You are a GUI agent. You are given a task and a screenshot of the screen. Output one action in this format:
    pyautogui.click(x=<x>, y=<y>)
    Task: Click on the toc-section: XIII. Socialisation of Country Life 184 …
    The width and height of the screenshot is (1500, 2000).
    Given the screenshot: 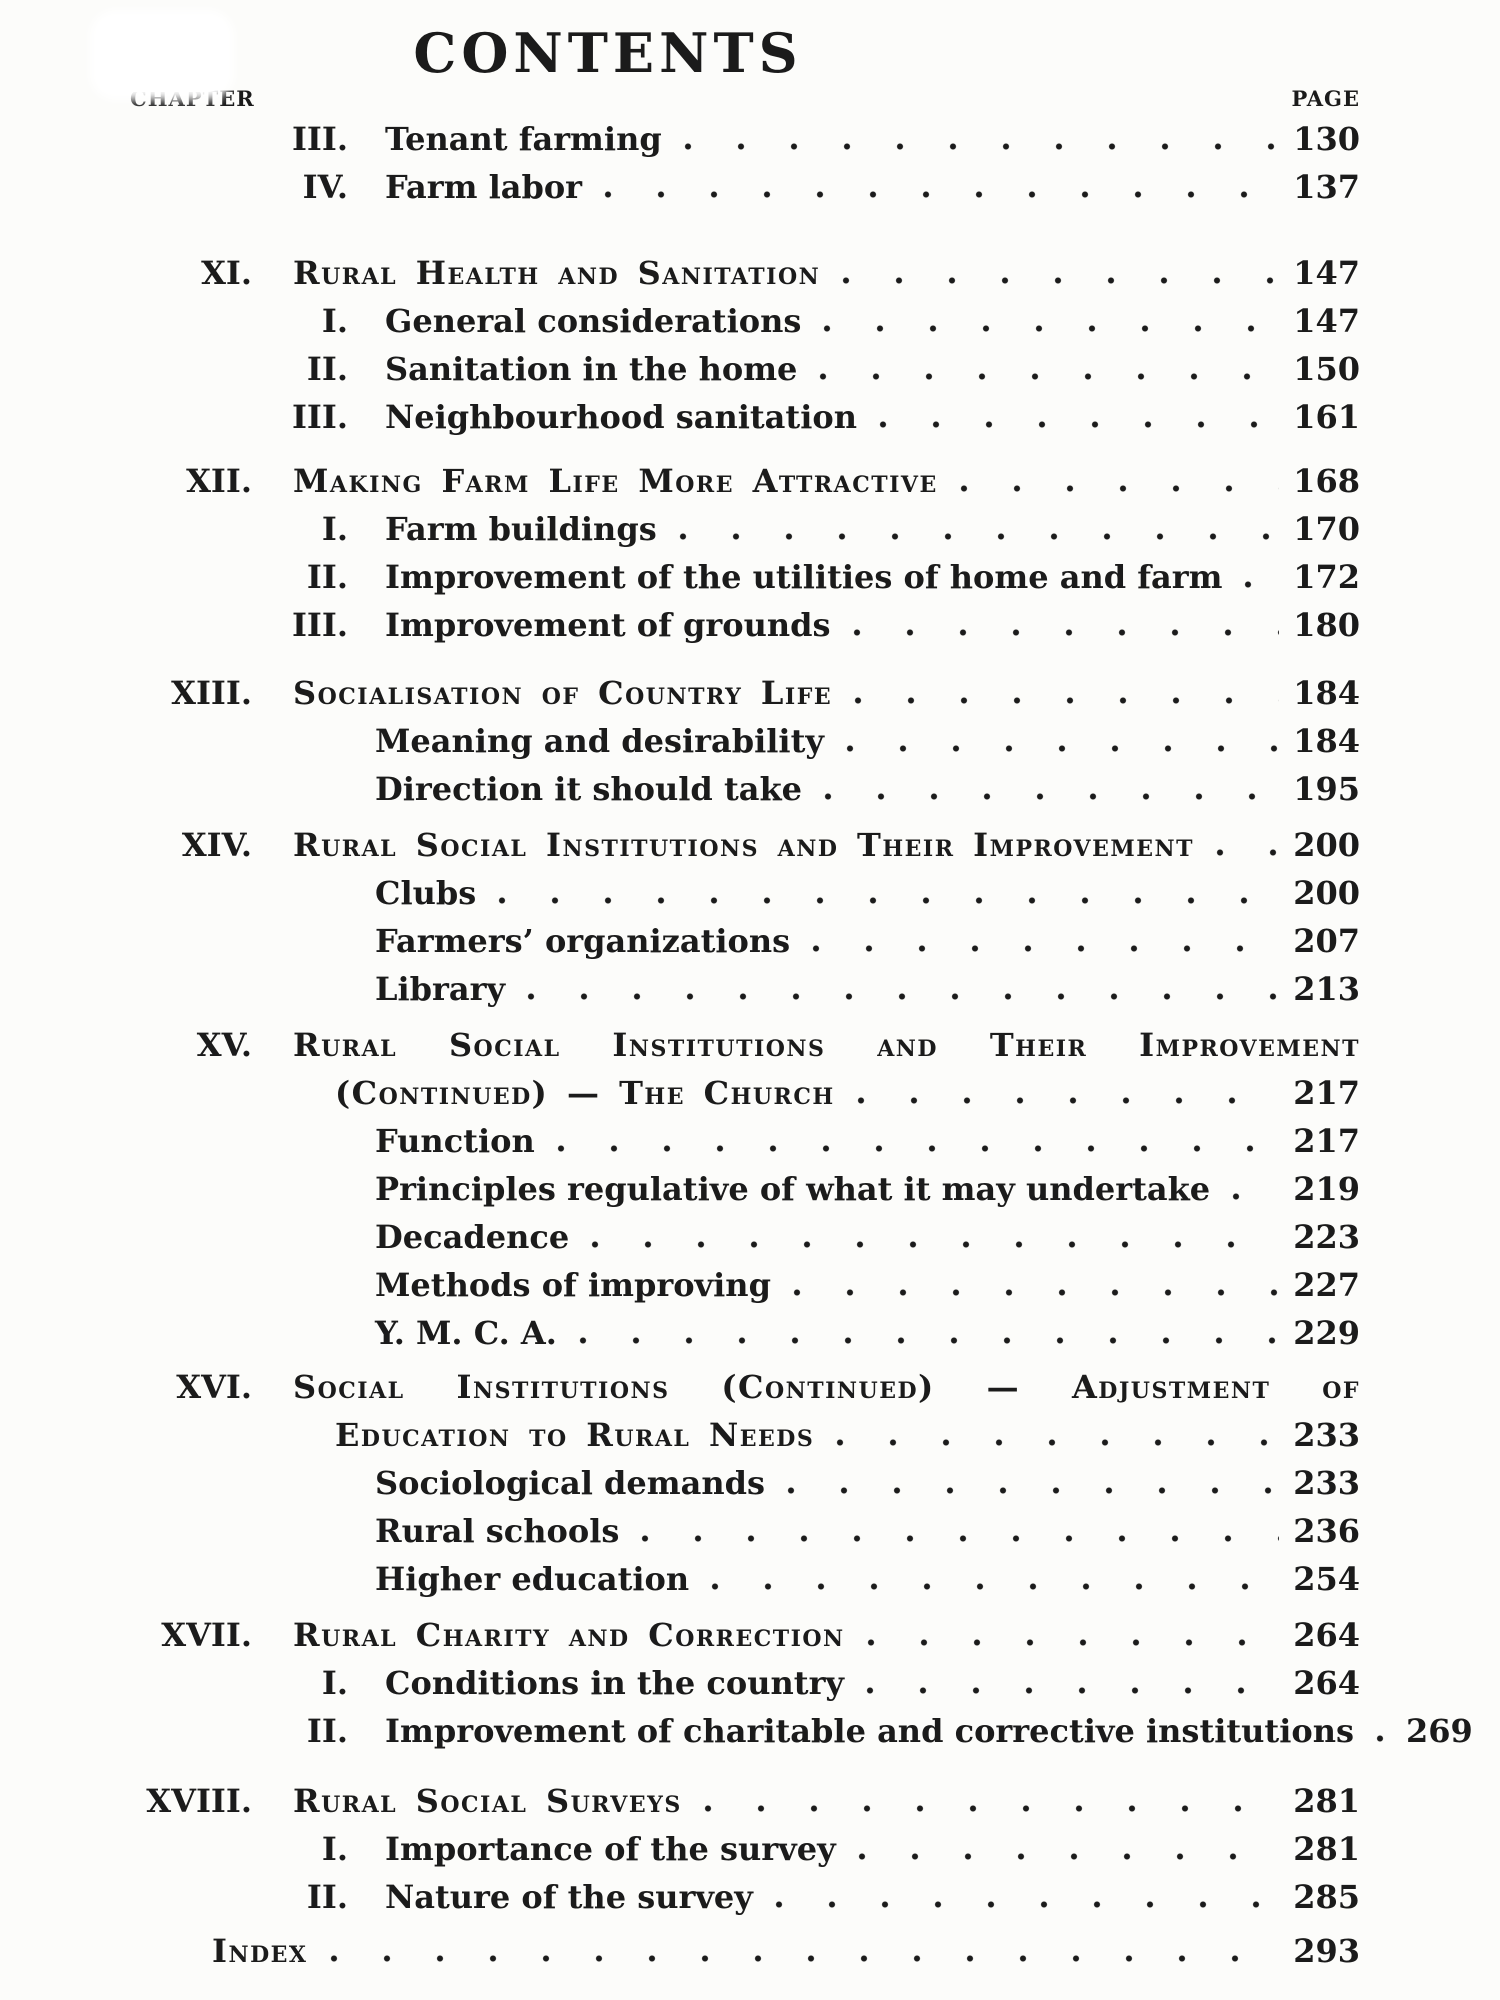 What is the action you would take?
    pyautogui.click(x=680, y=741)
    